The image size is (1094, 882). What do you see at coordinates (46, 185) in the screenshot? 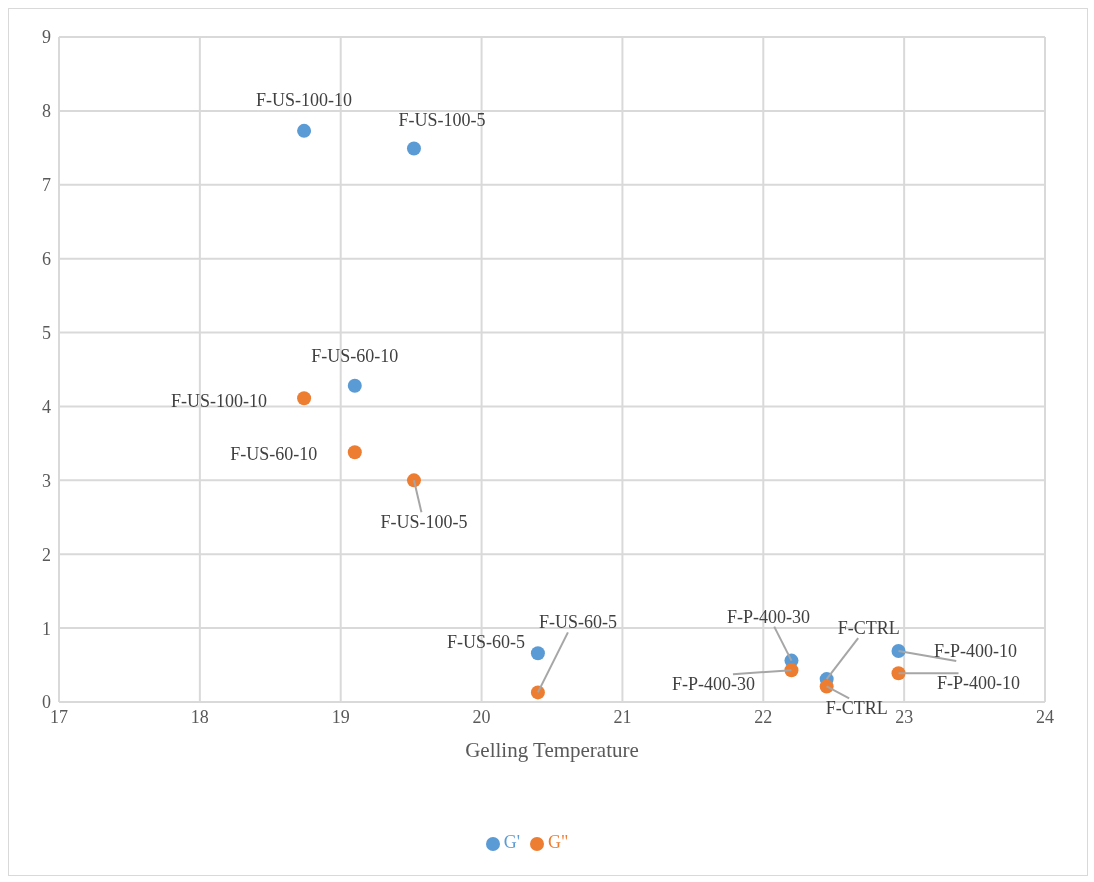
I see `y-tick-label: 7` at bounding box center [46, 185].